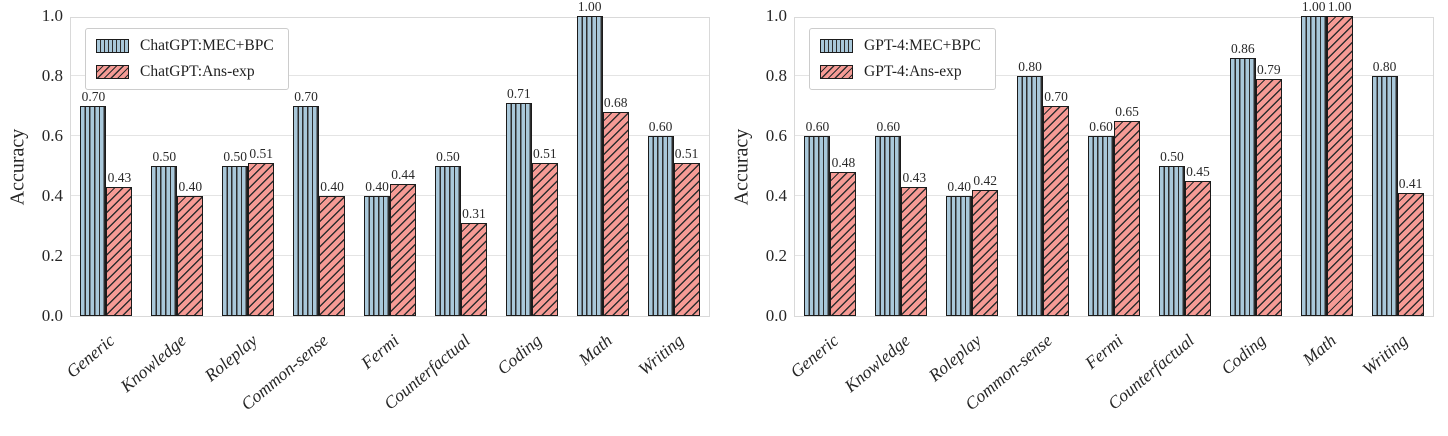  I want to click on legend-entry: GPT-4:MEC+BPC, so click(900, 46).